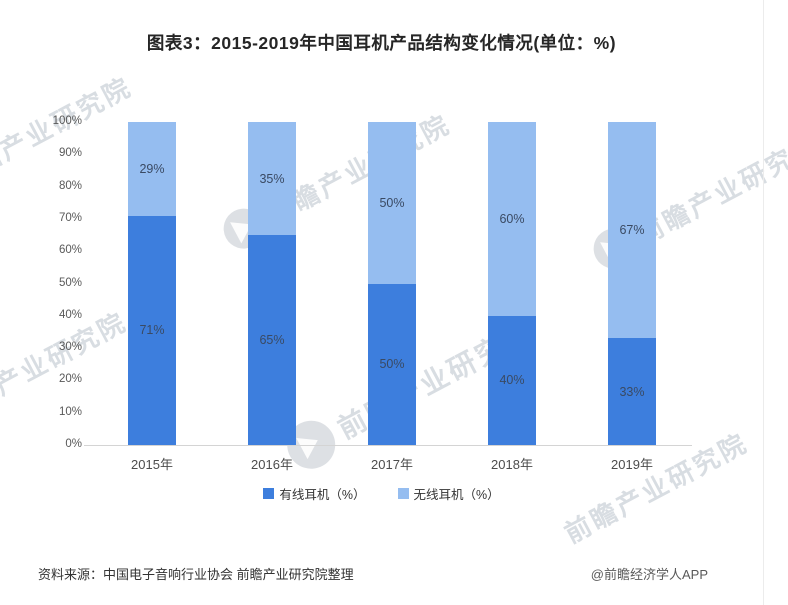  I want to click on bar-value-label: 40%, so click(512, 380).